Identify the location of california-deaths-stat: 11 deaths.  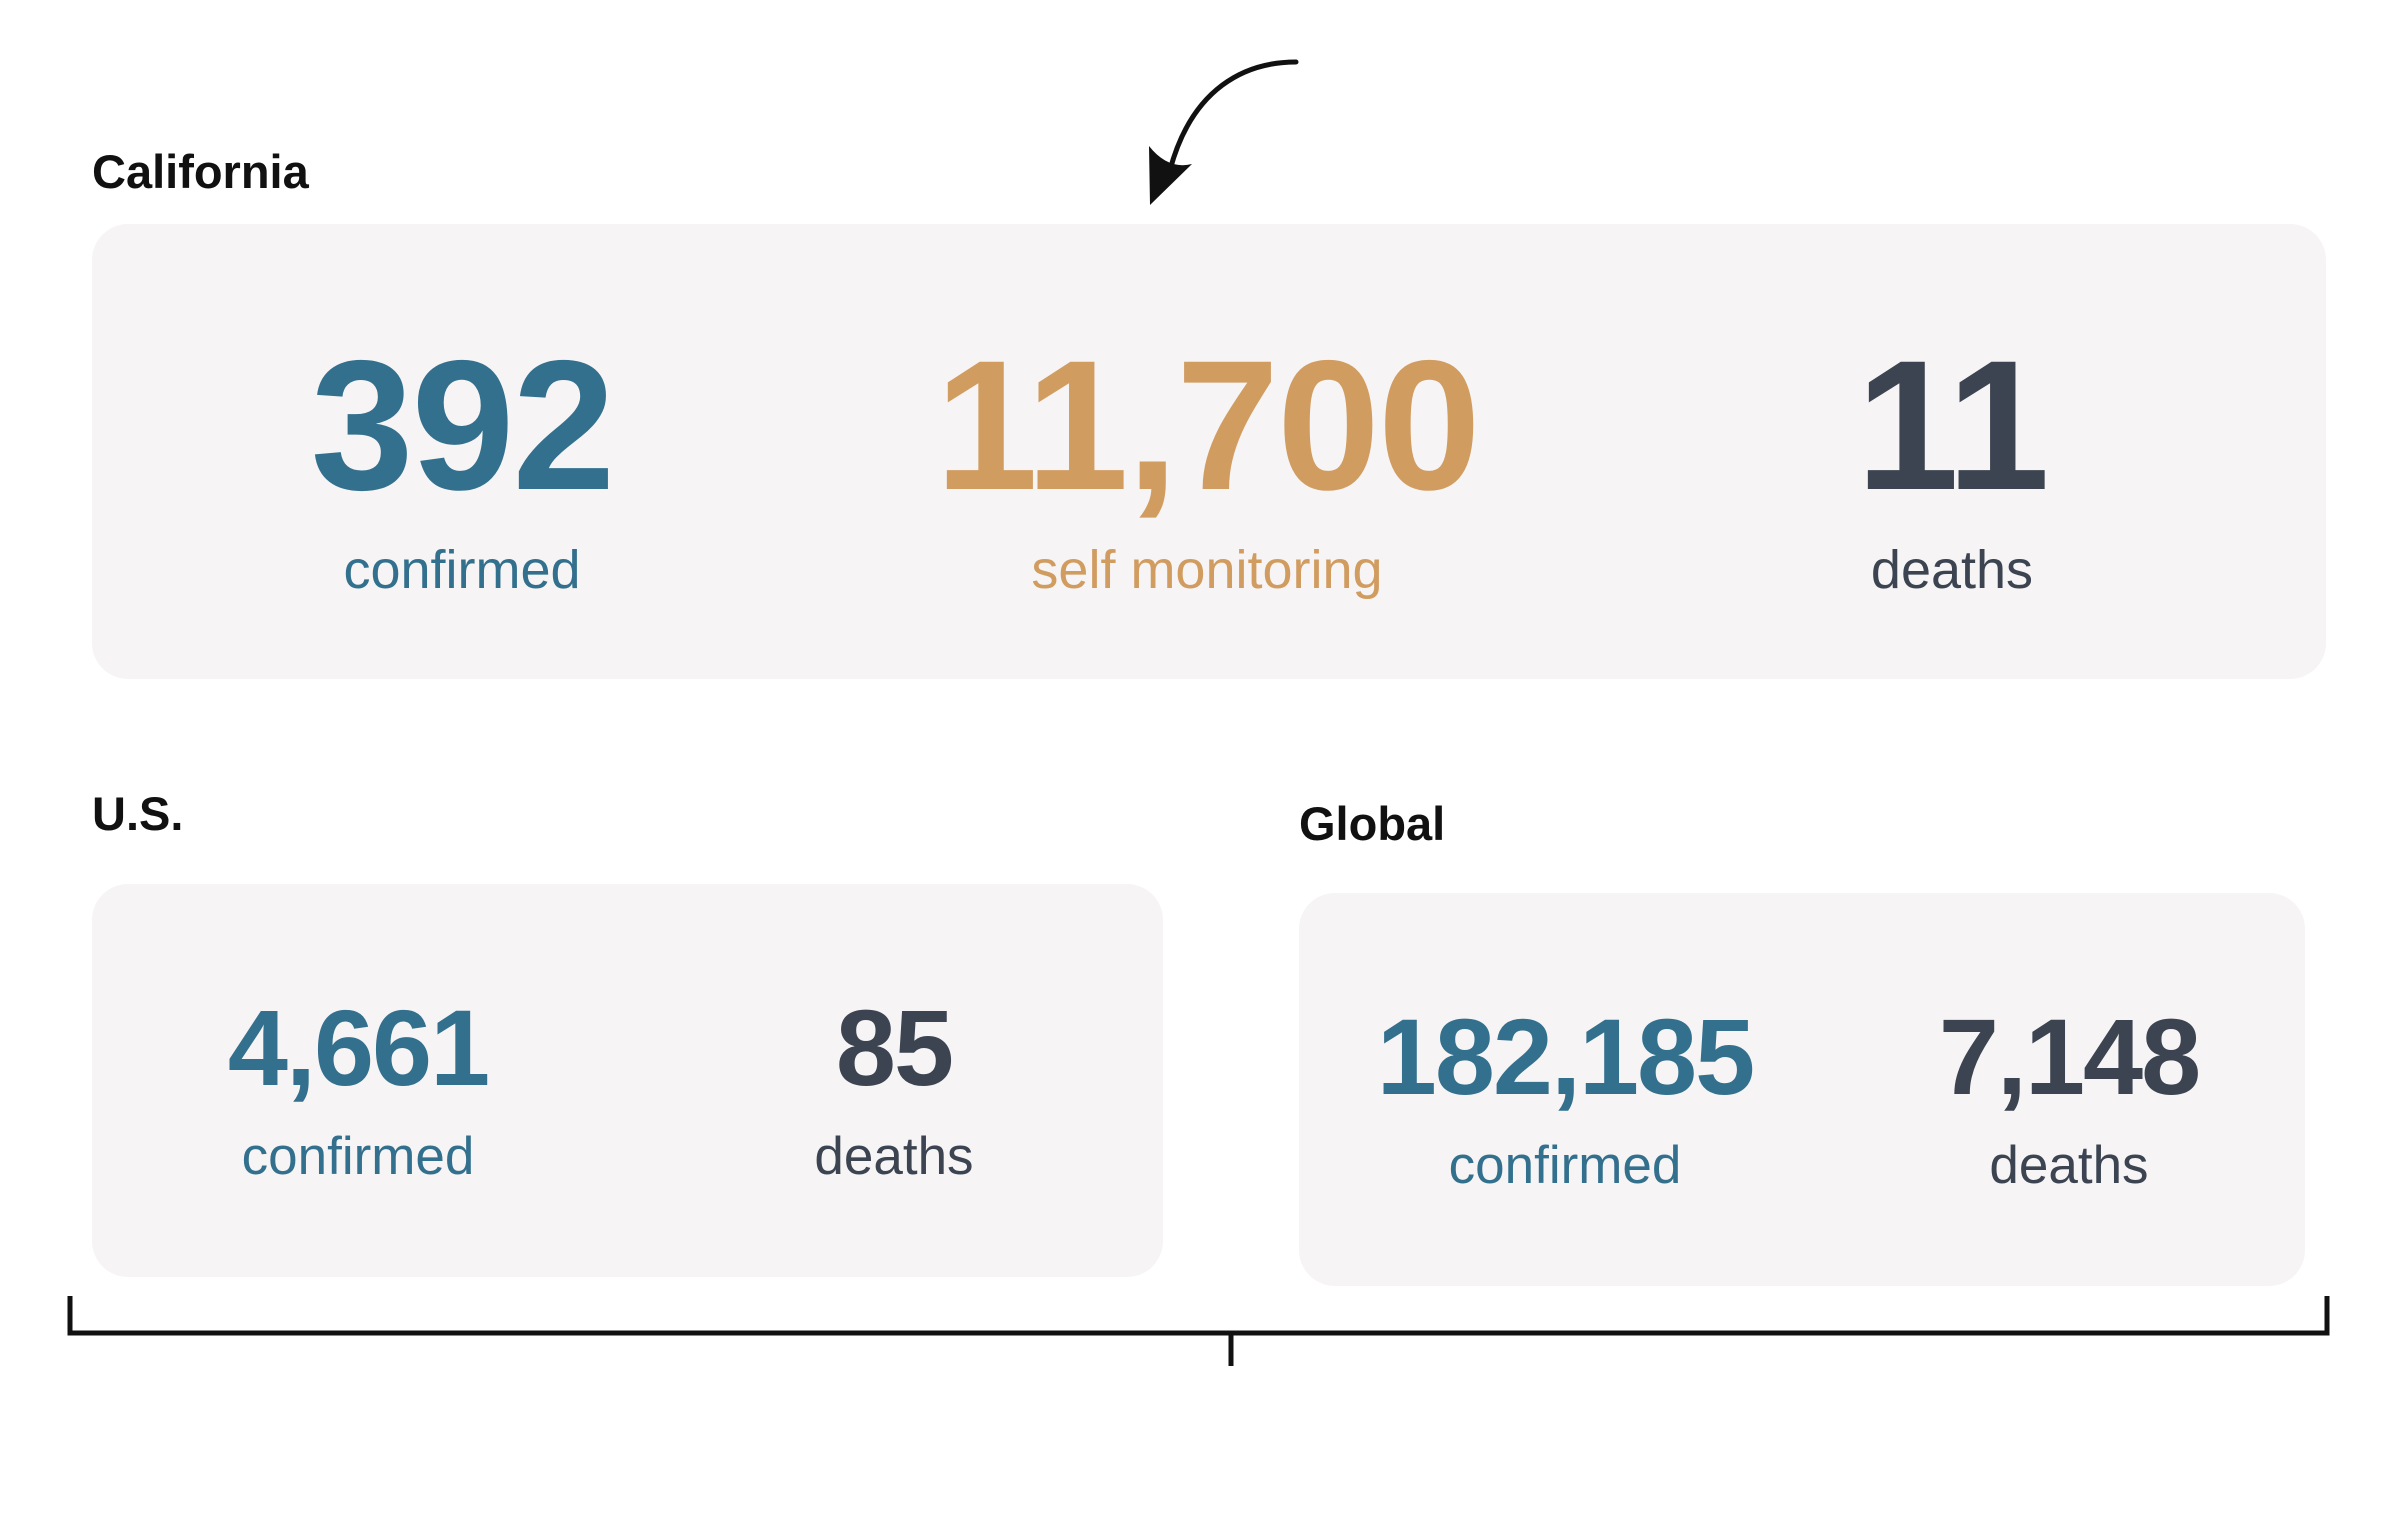
(1953, 461).